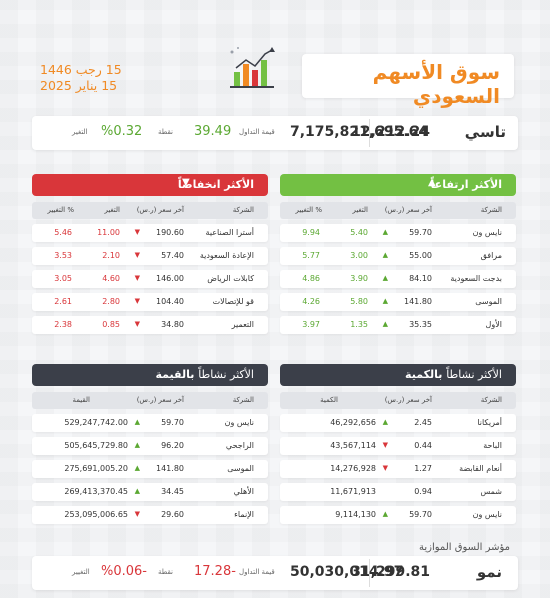 Image resolution: width=550 pixels, height=598 pixels. Describe the element at coordinates (170, 232) in the screenshot. I see `last-price: 190.60` at that location.